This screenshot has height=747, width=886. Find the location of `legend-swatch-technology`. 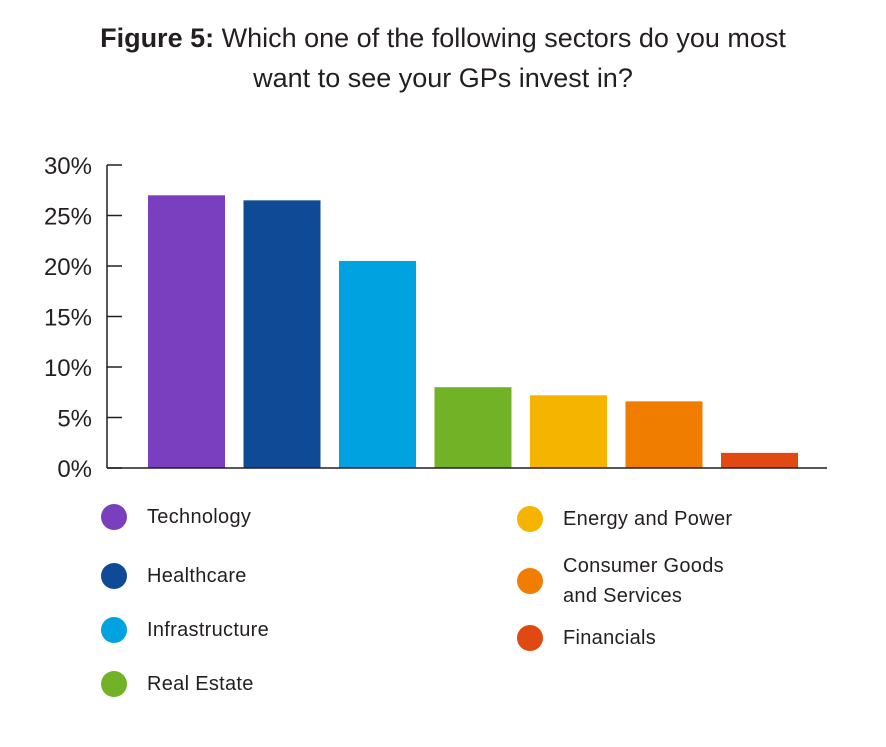

legend-swatch-technology is located at coordinates (114, 517).